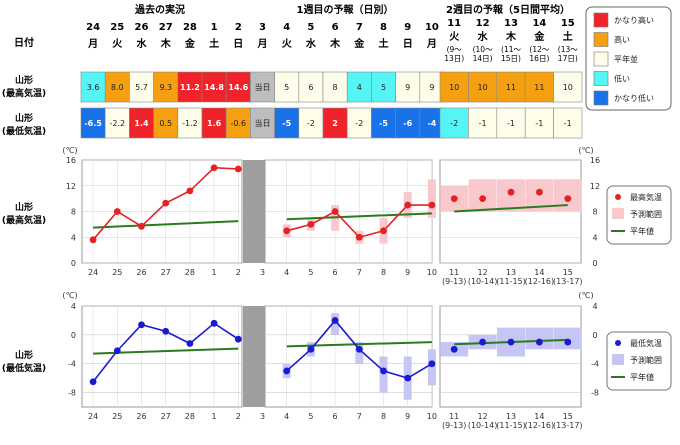  What do you see at coordinates (254, 356) in the screenshot?
I see `chart2-today-bar` at bounding box center [254, 356].